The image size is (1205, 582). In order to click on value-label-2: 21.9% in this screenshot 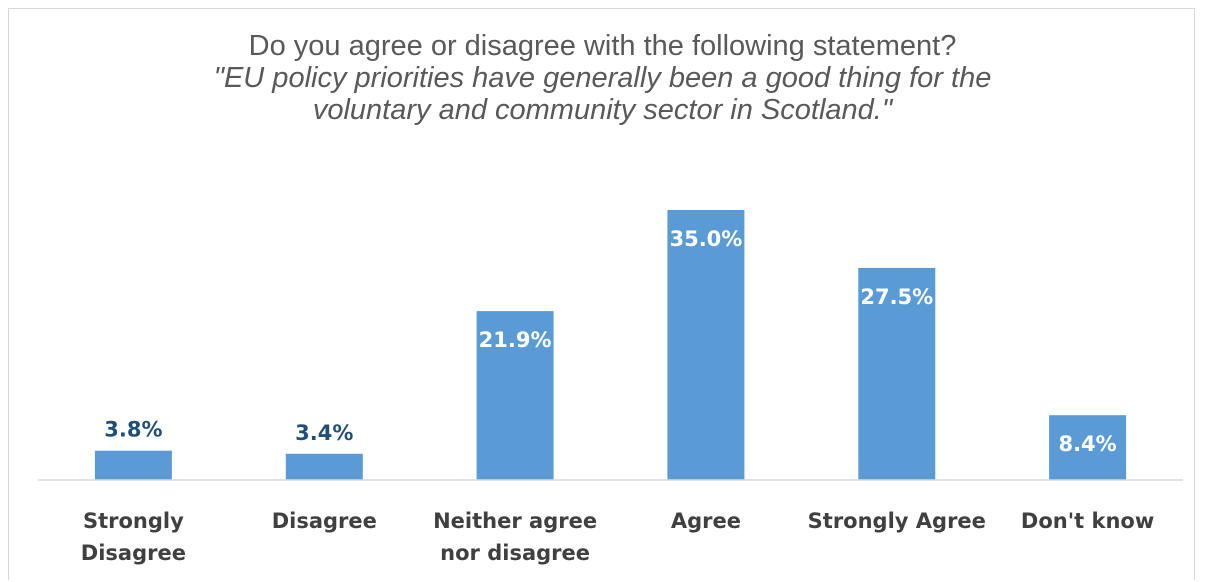, I will do `click(515, 340)`.